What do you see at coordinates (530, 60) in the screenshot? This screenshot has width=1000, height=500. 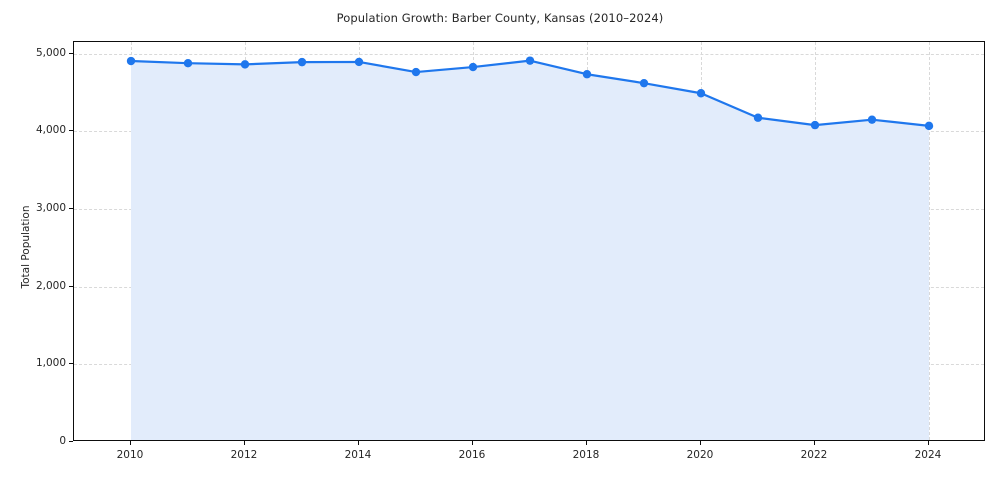 I see `data-point-2017` at bounding box center [530, 60].